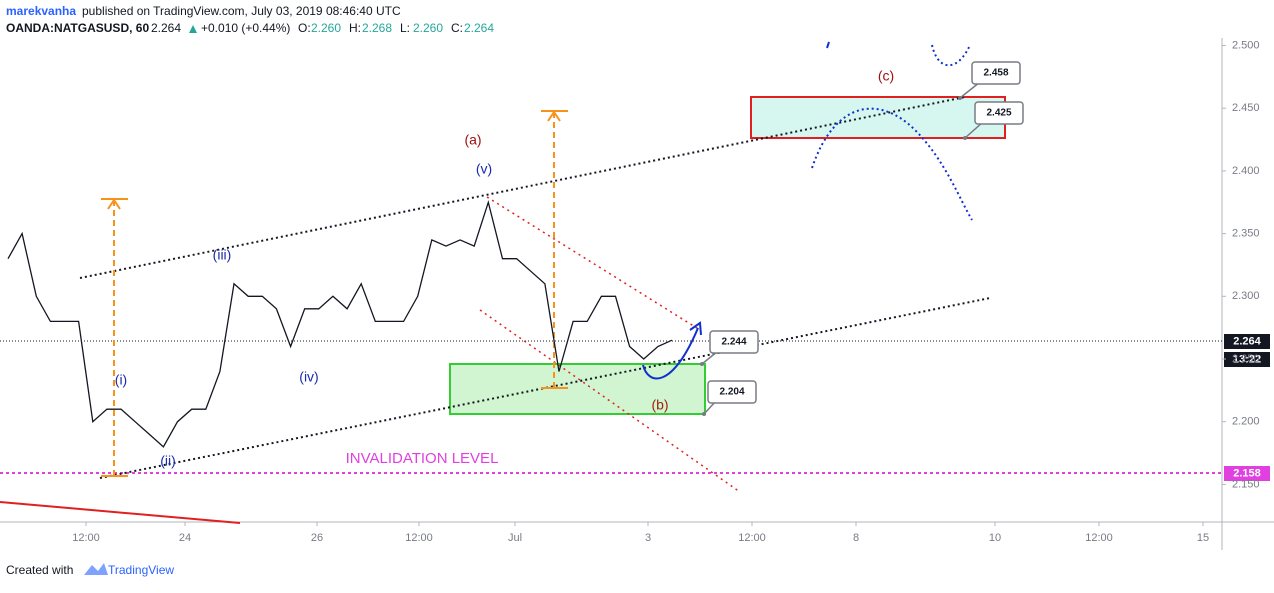 The image size is (1274, 593). Describe the element at coordinates (141, 570) in the screenshot. I see `footer-brand: TradingView` at that location.